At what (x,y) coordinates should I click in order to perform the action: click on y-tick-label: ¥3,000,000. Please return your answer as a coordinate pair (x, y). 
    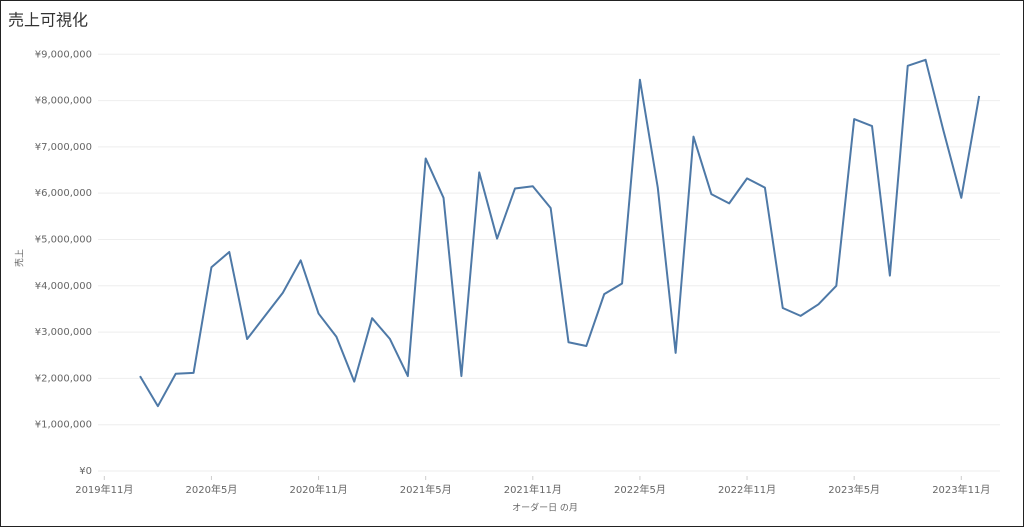
    Looking at the image, I should click on (63, 332).